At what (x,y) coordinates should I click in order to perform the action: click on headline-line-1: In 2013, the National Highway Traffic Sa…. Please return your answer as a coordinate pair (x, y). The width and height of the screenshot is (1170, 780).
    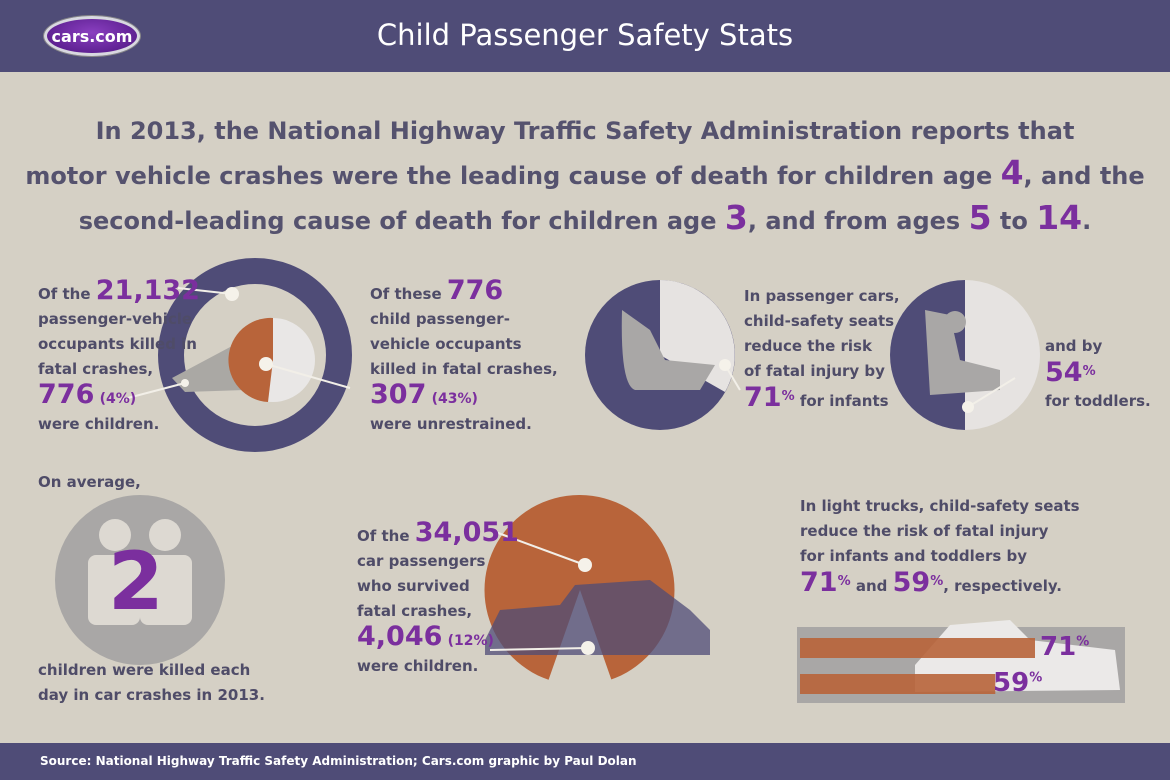
    Looking at the image, I should click on (585, 131).